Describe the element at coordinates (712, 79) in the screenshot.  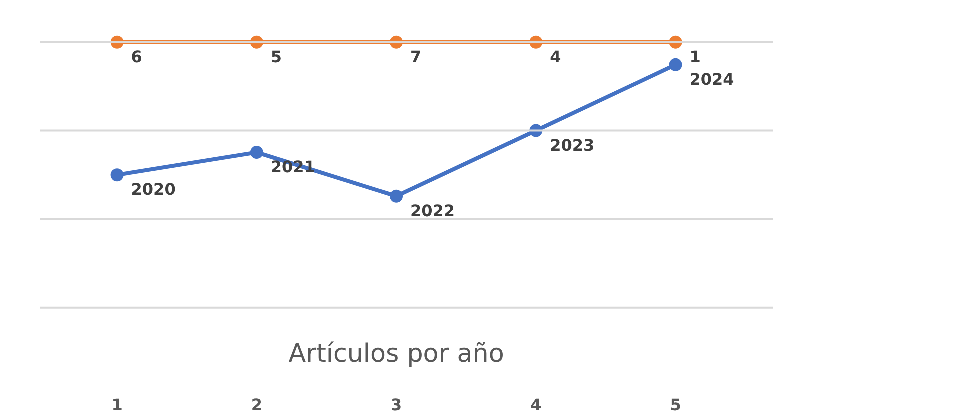
I see `annotation: 2024` at that location.